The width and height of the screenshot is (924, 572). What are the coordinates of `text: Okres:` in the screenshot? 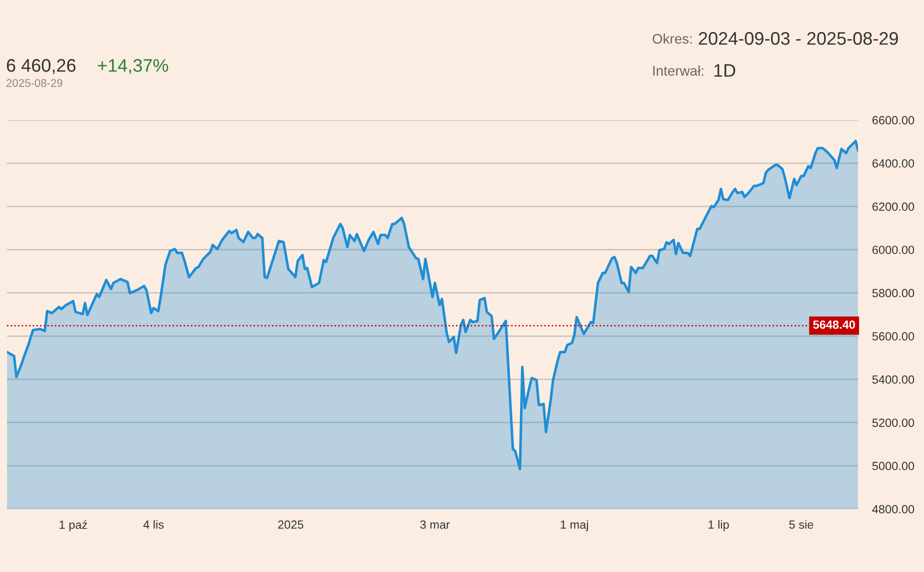 It's located at (672, 39).